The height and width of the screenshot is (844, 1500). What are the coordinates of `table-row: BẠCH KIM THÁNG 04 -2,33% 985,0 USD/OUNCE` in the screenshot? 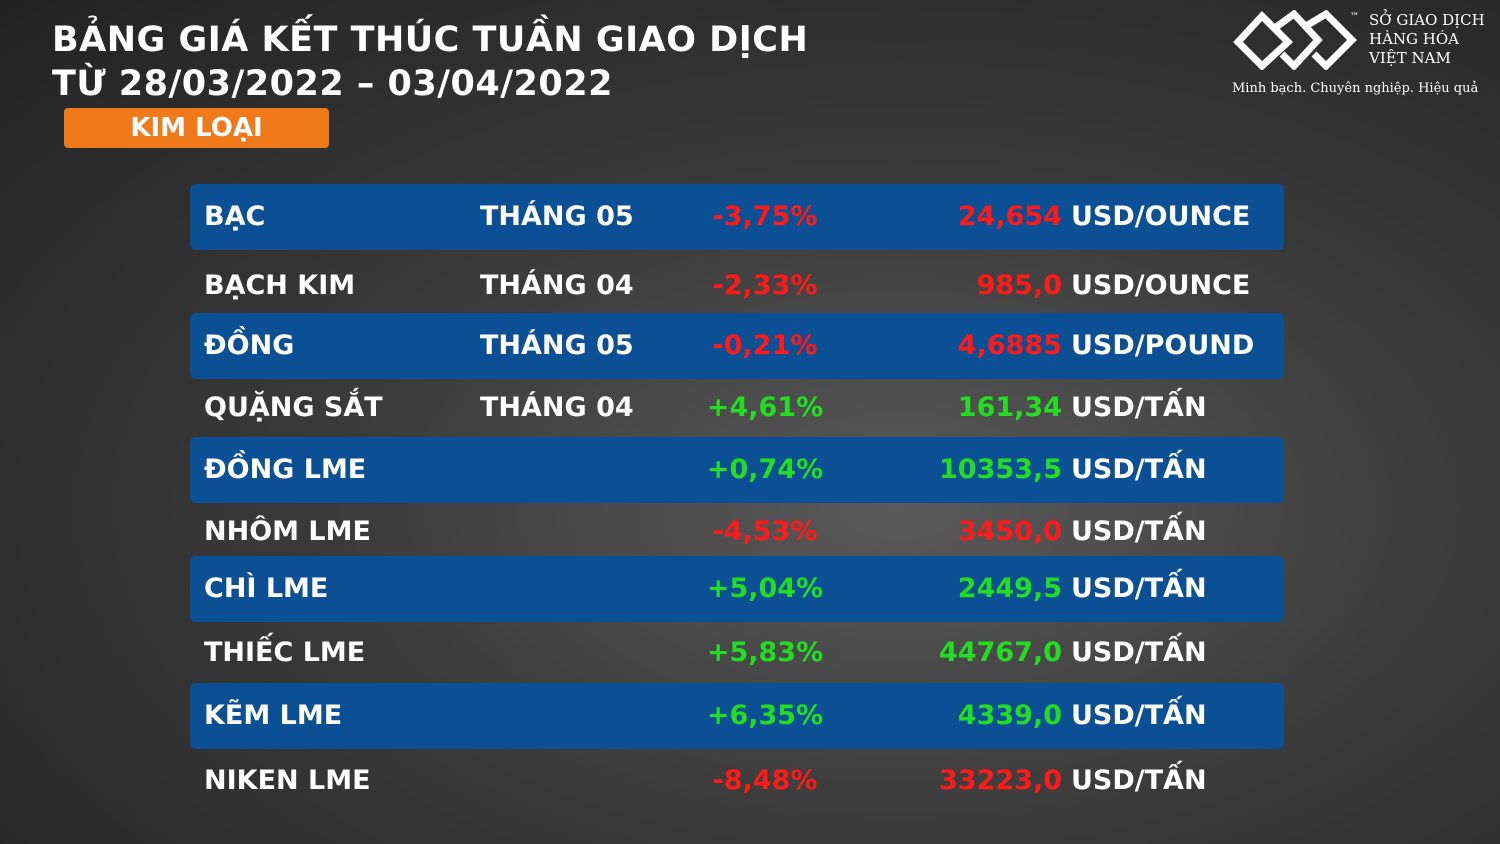 It's located at (737, 286).